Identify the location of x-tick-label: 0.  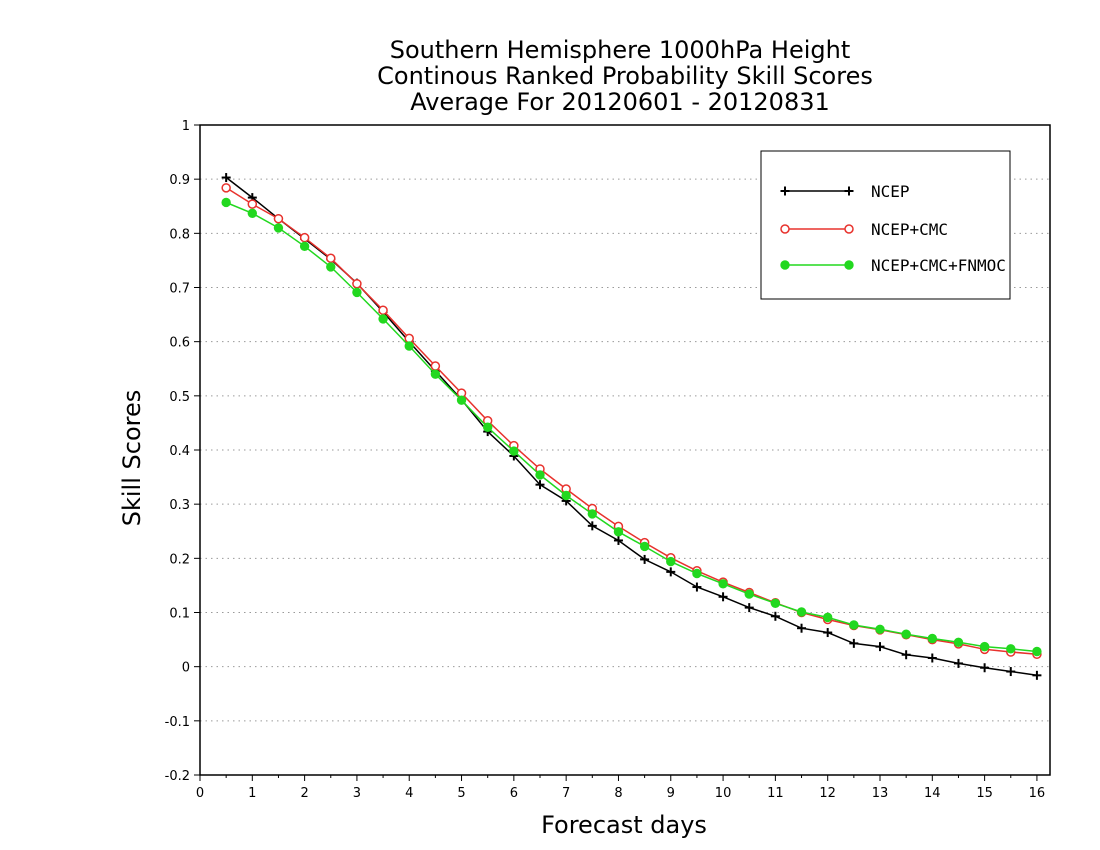
(200, 793).